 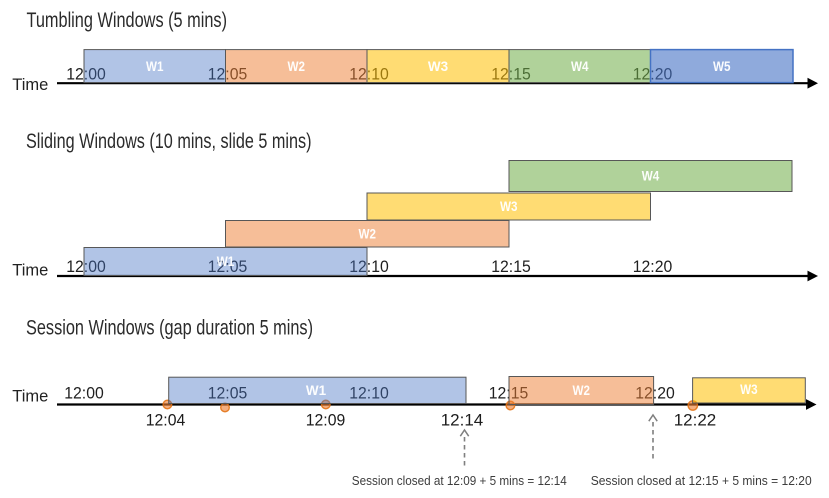 I want to click on svg-text:Session closed at 12:15 + 5 mi: Session closed at 12:15 + 5 mins = 12:20, so click(x=701, y=480).